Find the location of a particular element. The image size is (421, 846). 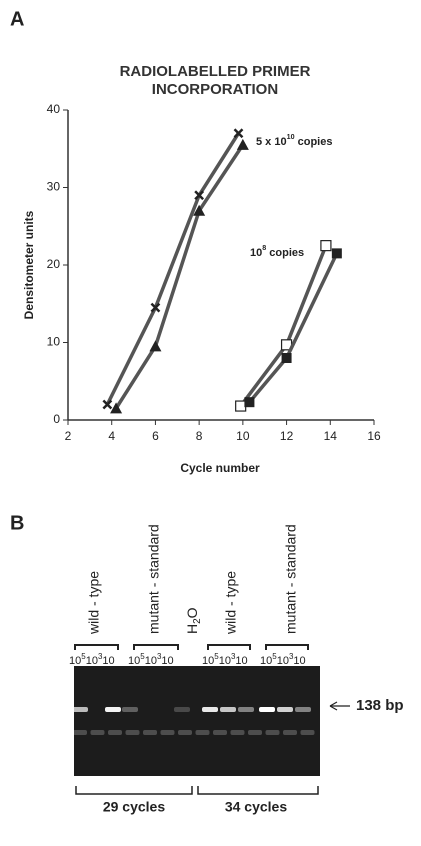

y-tick-label: 20 is located at coordinates (54, 264).